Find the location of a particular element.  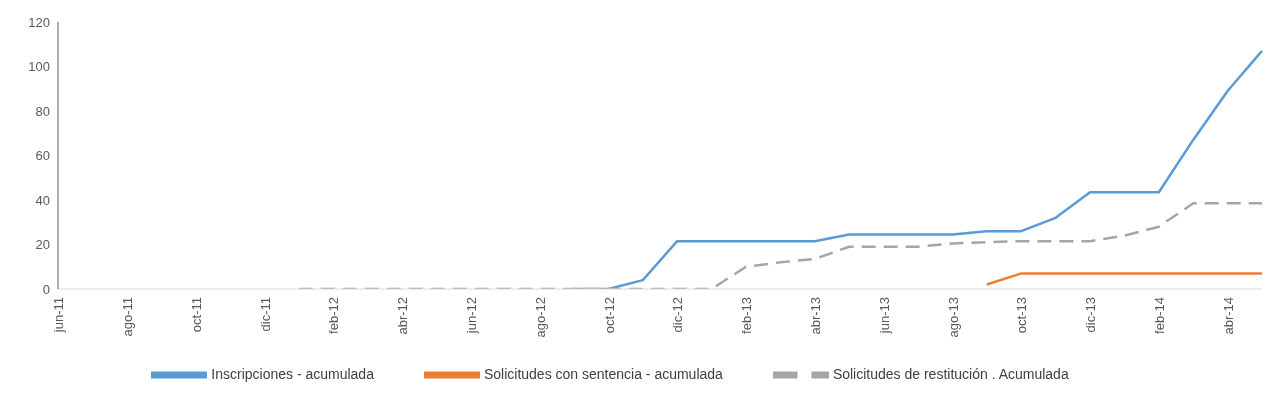

x-tick-label: abr-13 is located at coordinates (816, 316).